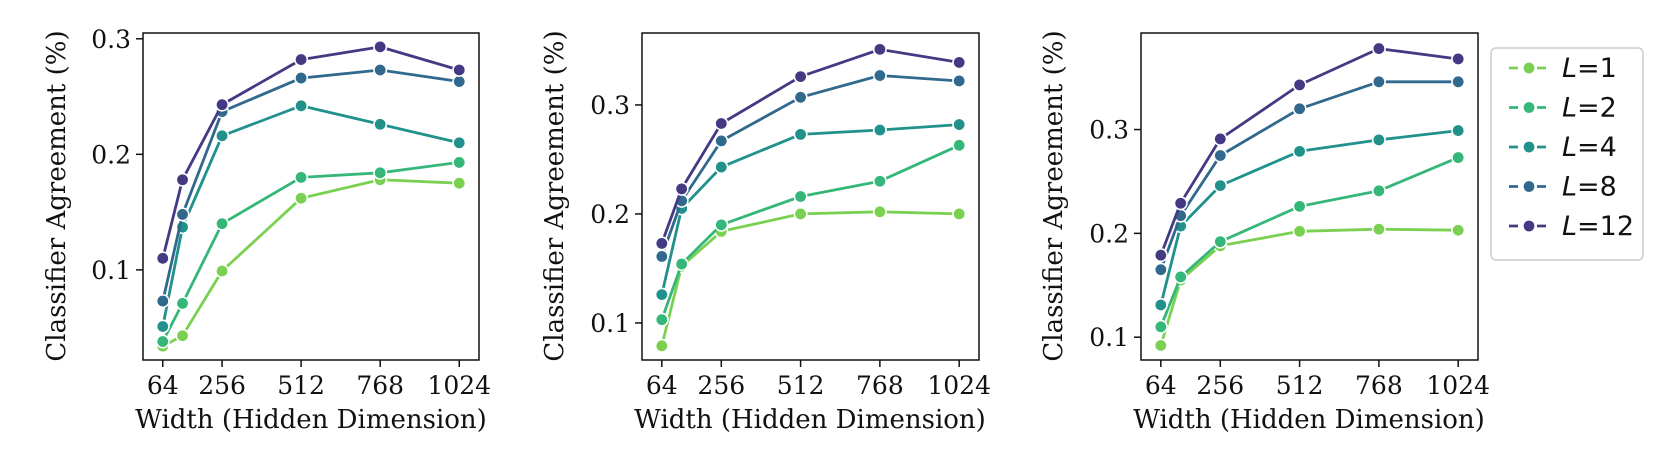 The height and width of the screenshot is (462, 1661). I want to click on x-axis-label-2: Width (Hidden Dimension), so click(810, 420).